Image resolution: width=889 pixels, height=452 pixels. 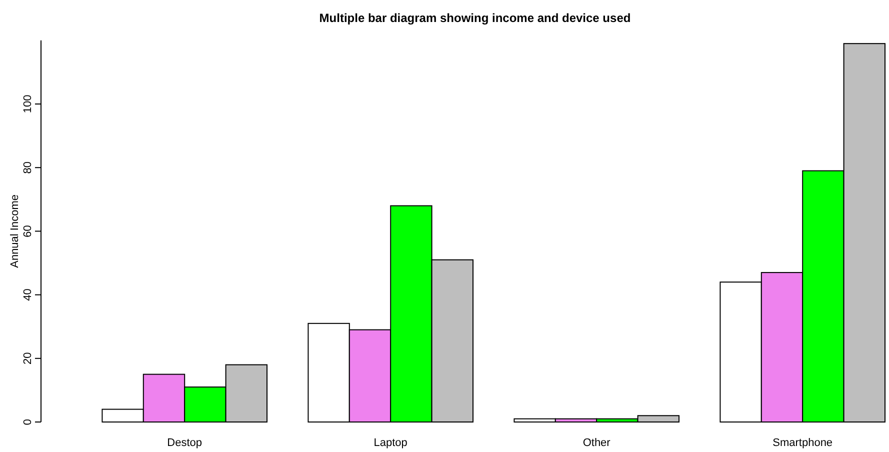 What do you see at coordinates (28, 231) in the screenshot?
I see `y-tick-label: 60` at bounding box center [28, 231].